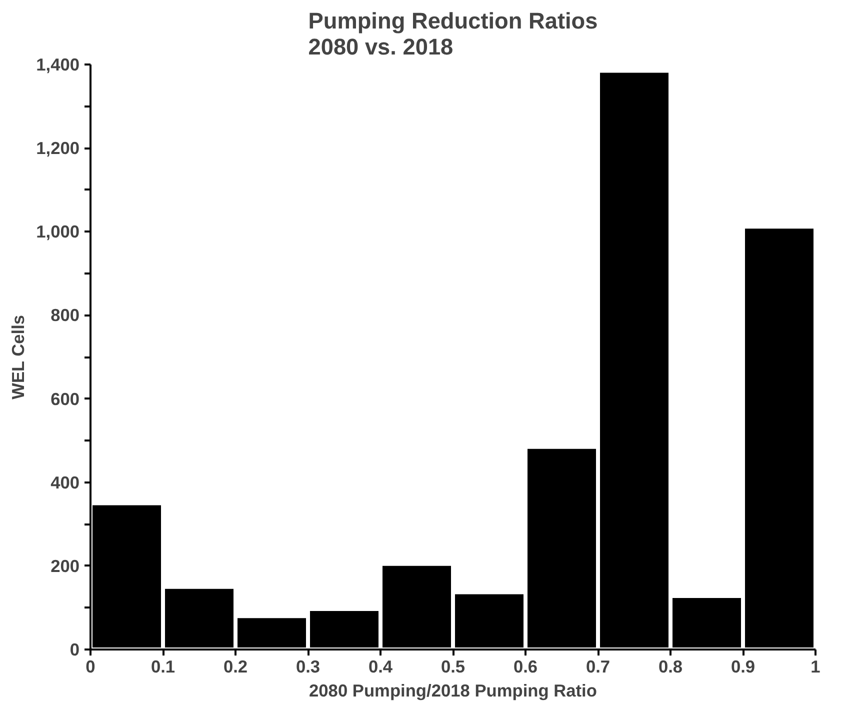 The image size is (845, 703). What do you see at coordinates (743, 666) in the screenshot?
I see `x-tick-label: 0.9` at bounding box center [743, 666].